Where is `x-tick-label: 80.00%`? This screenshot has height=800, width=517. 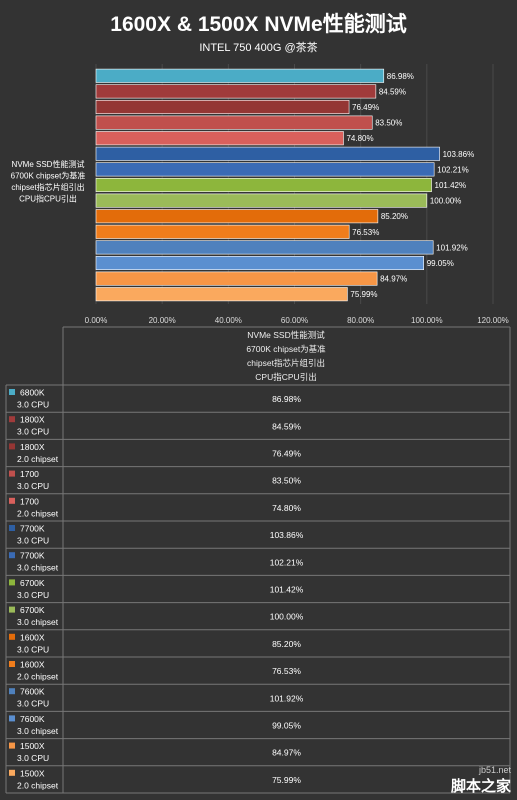 x-tick-label: 80.00% is located at coordinates (360, 320).